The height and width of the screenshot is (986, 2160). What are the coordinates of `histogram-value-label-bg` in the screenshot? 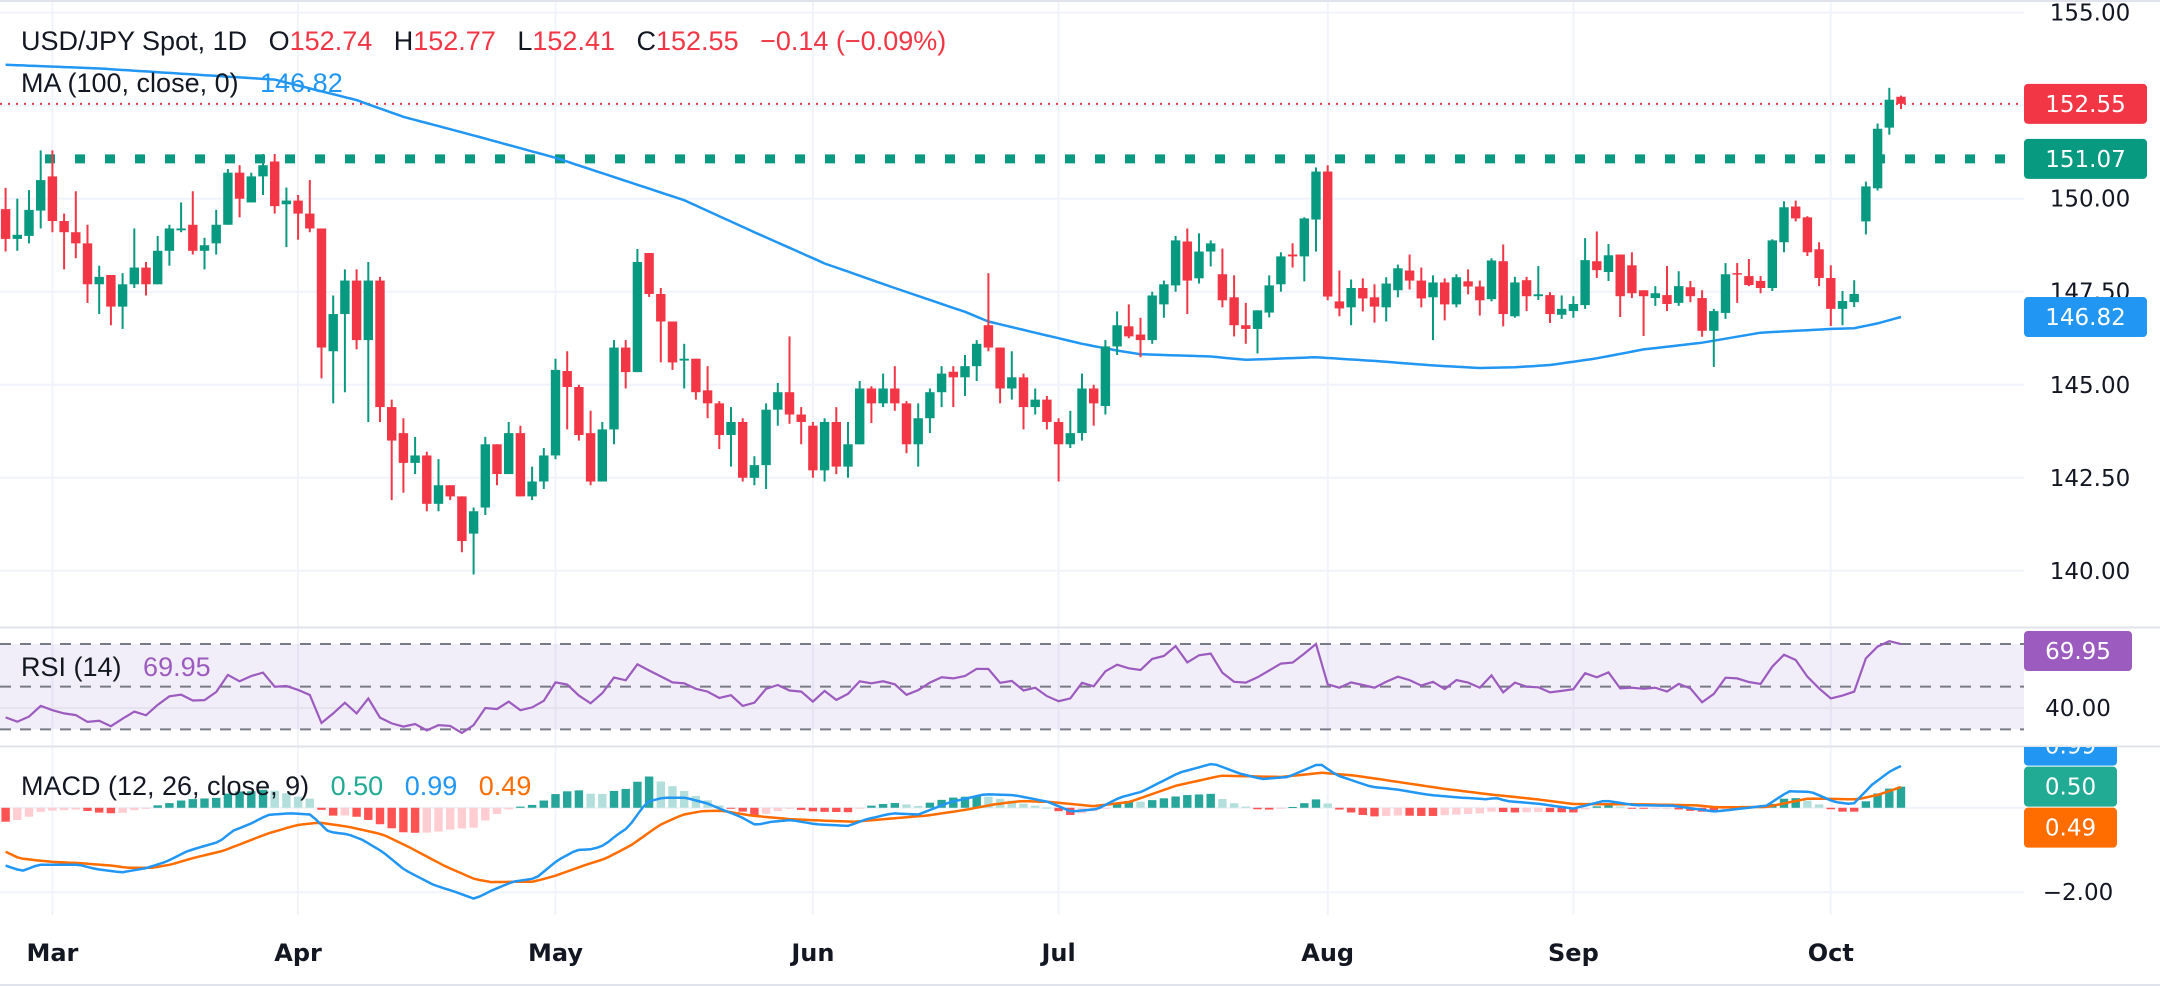 It's located at (2070, 786).